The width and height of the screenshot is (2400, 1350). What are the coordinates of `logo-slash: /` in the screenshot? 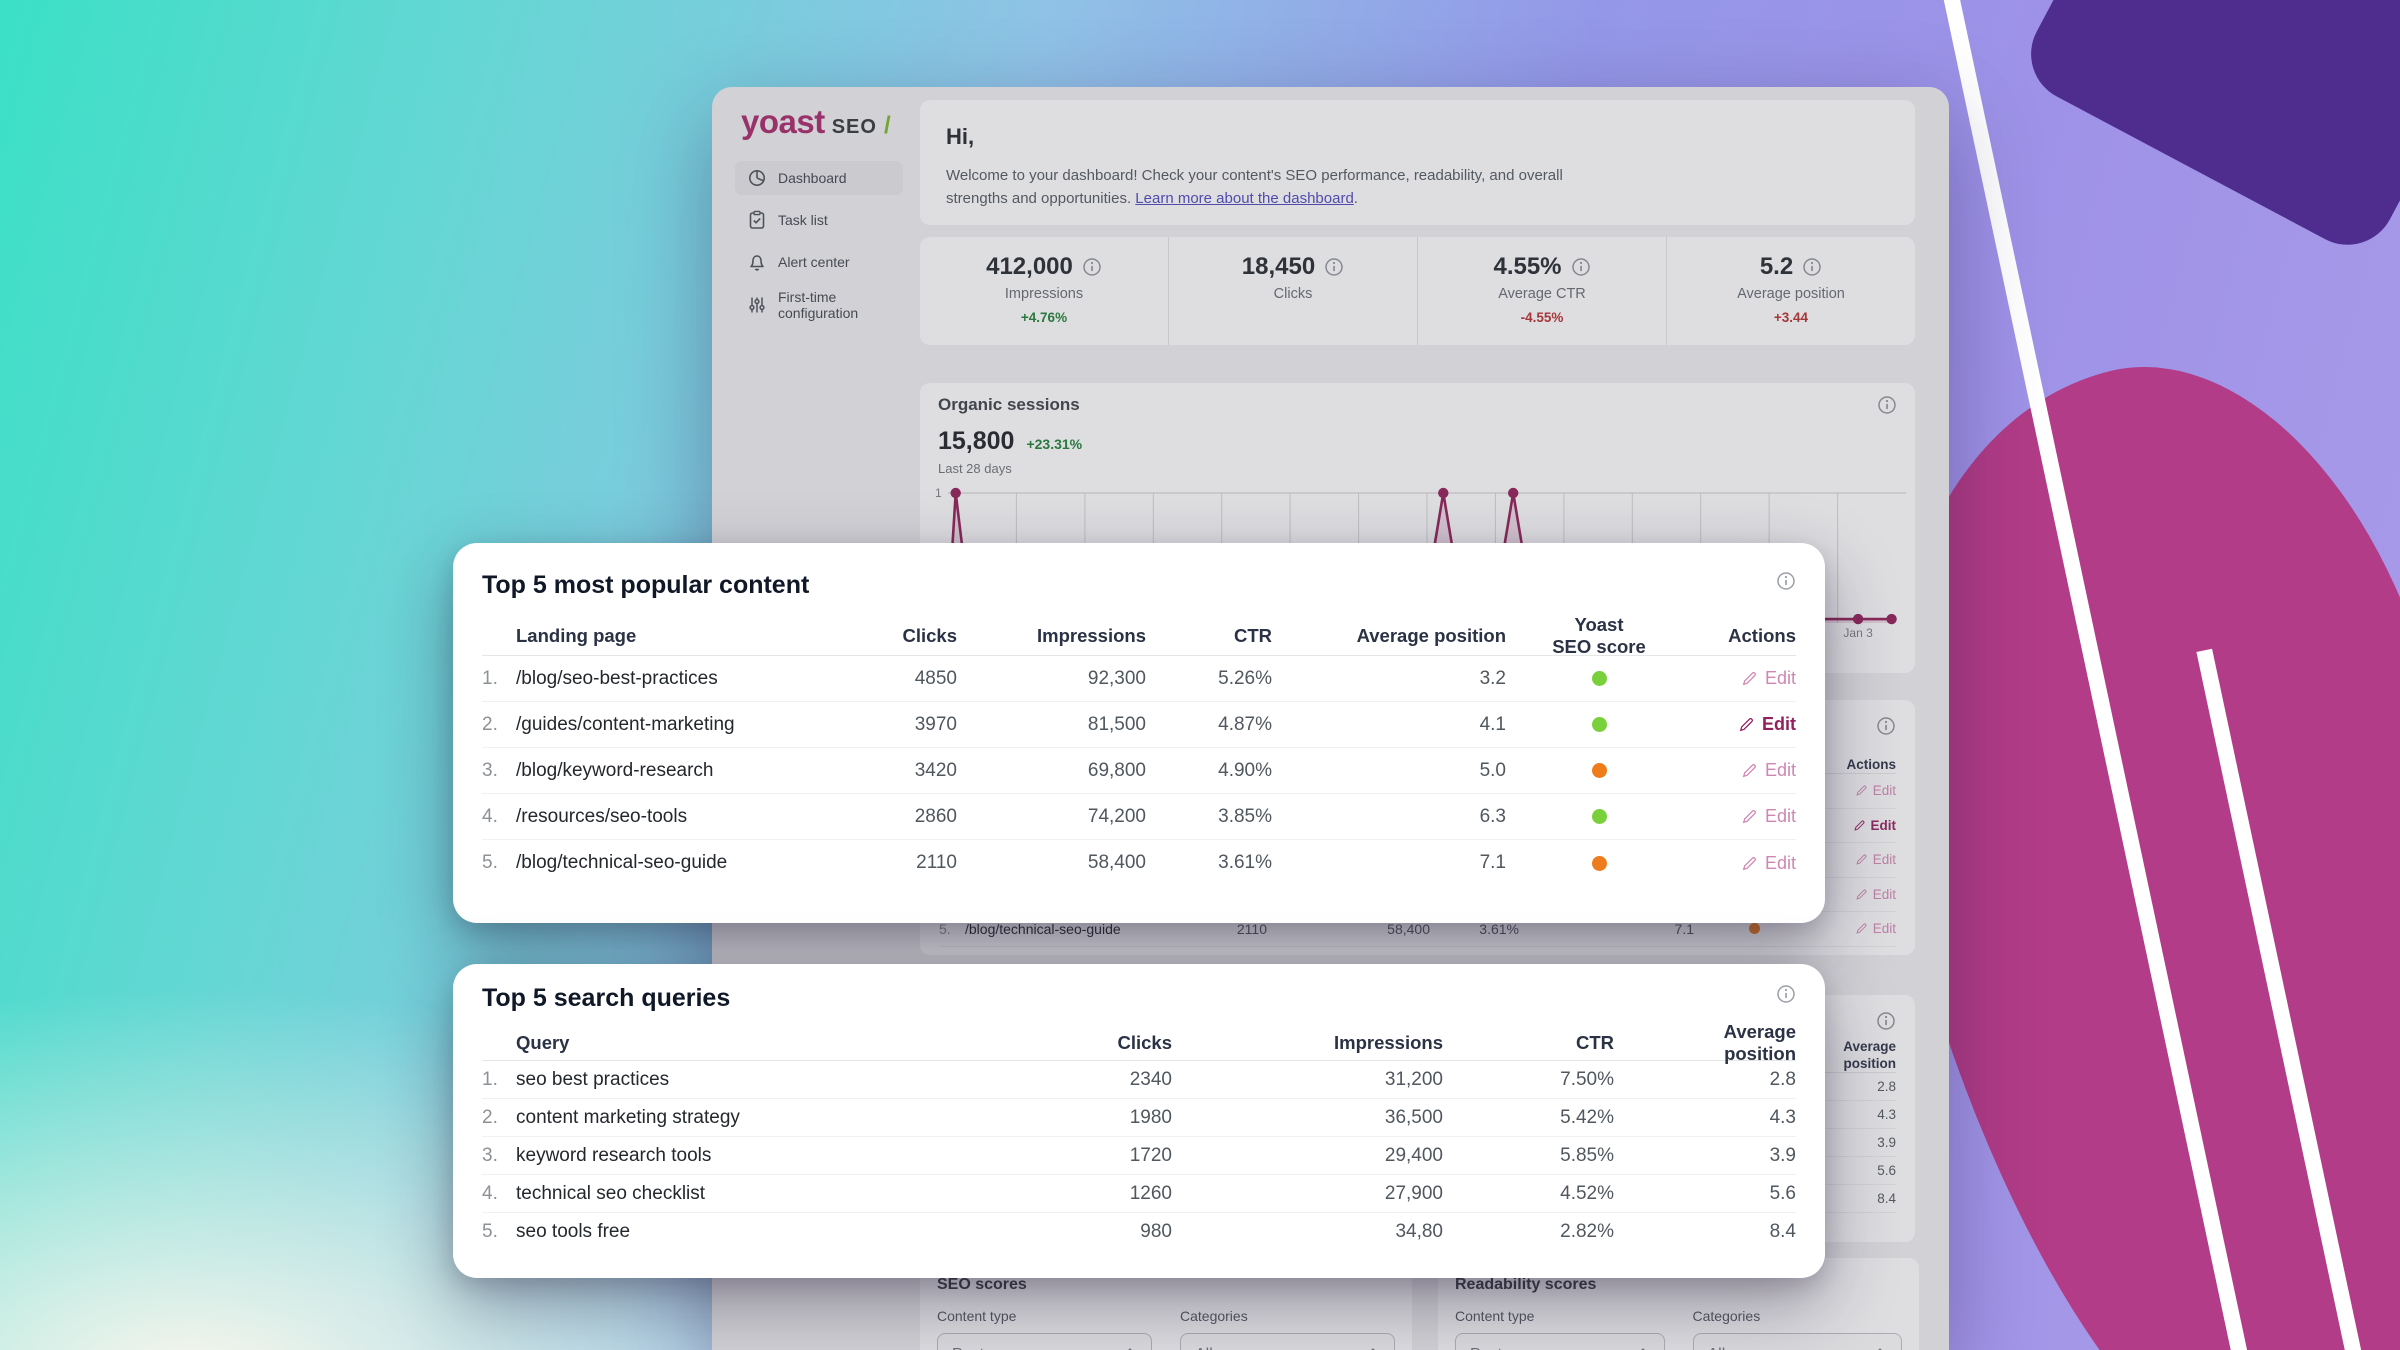 It's located at (887, 125).